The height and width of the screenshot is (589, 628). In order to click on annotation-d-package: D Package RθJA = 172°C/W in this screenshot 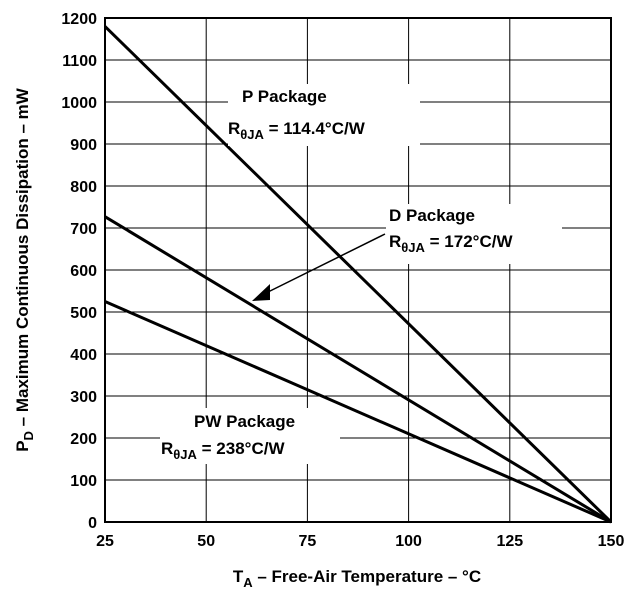, I will do `click(407, 252)`.